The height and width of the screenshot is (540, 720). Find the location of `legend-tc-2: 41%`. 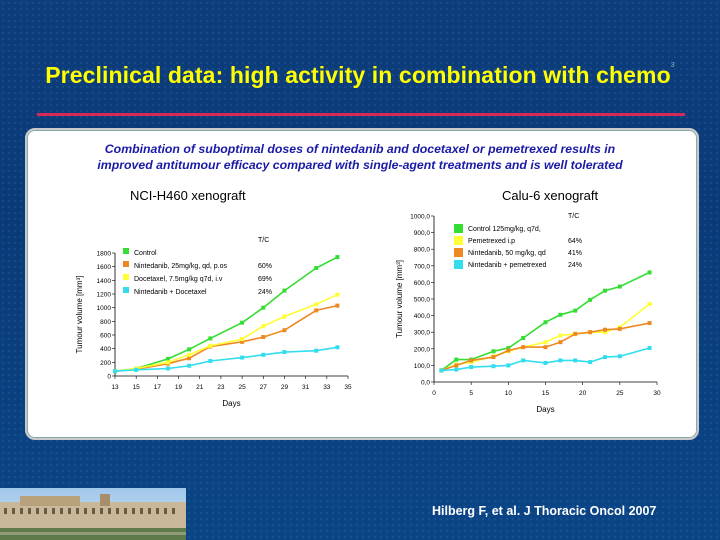

legend-tc-2: 41% is located at coordinates (575, 253).